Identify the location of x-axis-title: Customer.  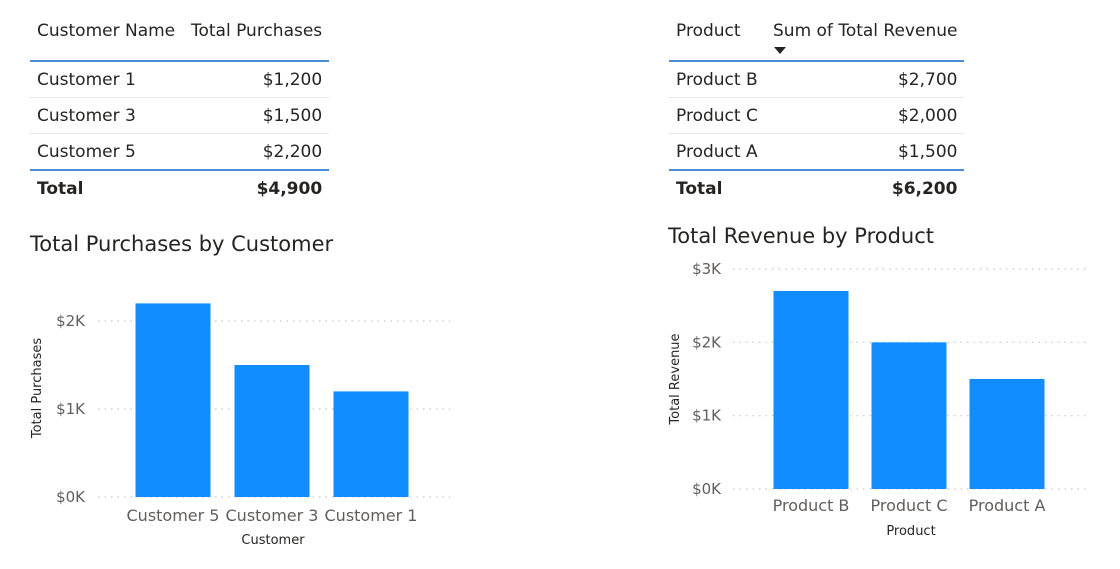
(273, 540).